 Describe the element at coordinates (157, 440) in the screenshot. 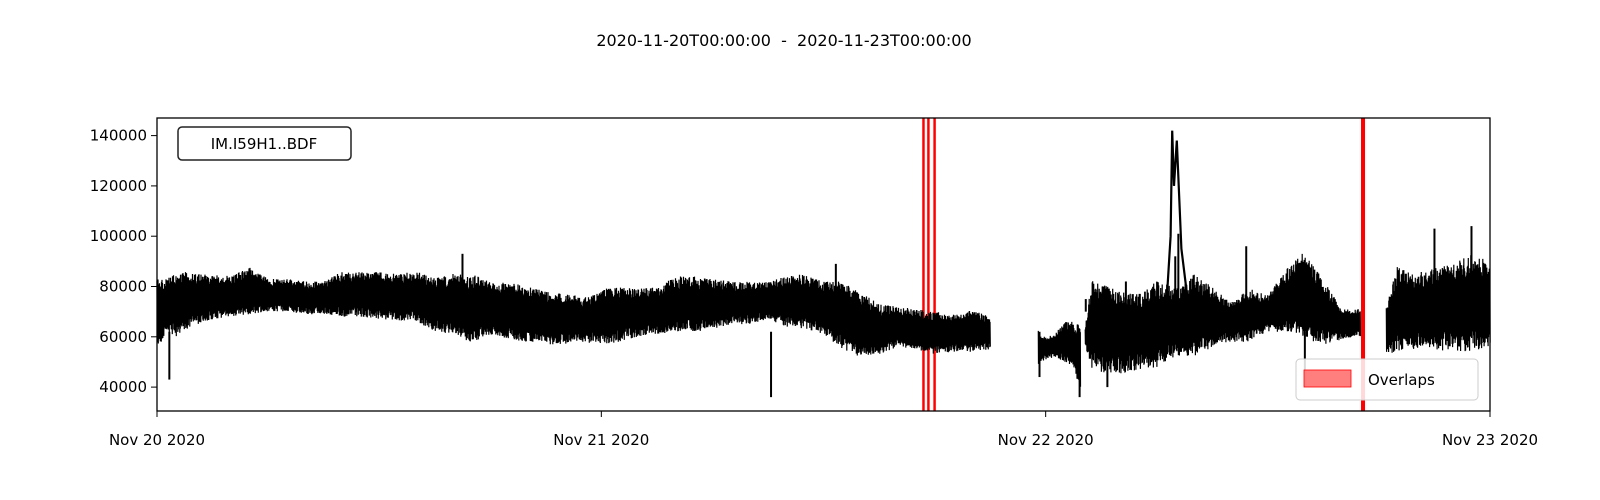

I see `x-tick-label-0: Nov 20 2020` at that location.